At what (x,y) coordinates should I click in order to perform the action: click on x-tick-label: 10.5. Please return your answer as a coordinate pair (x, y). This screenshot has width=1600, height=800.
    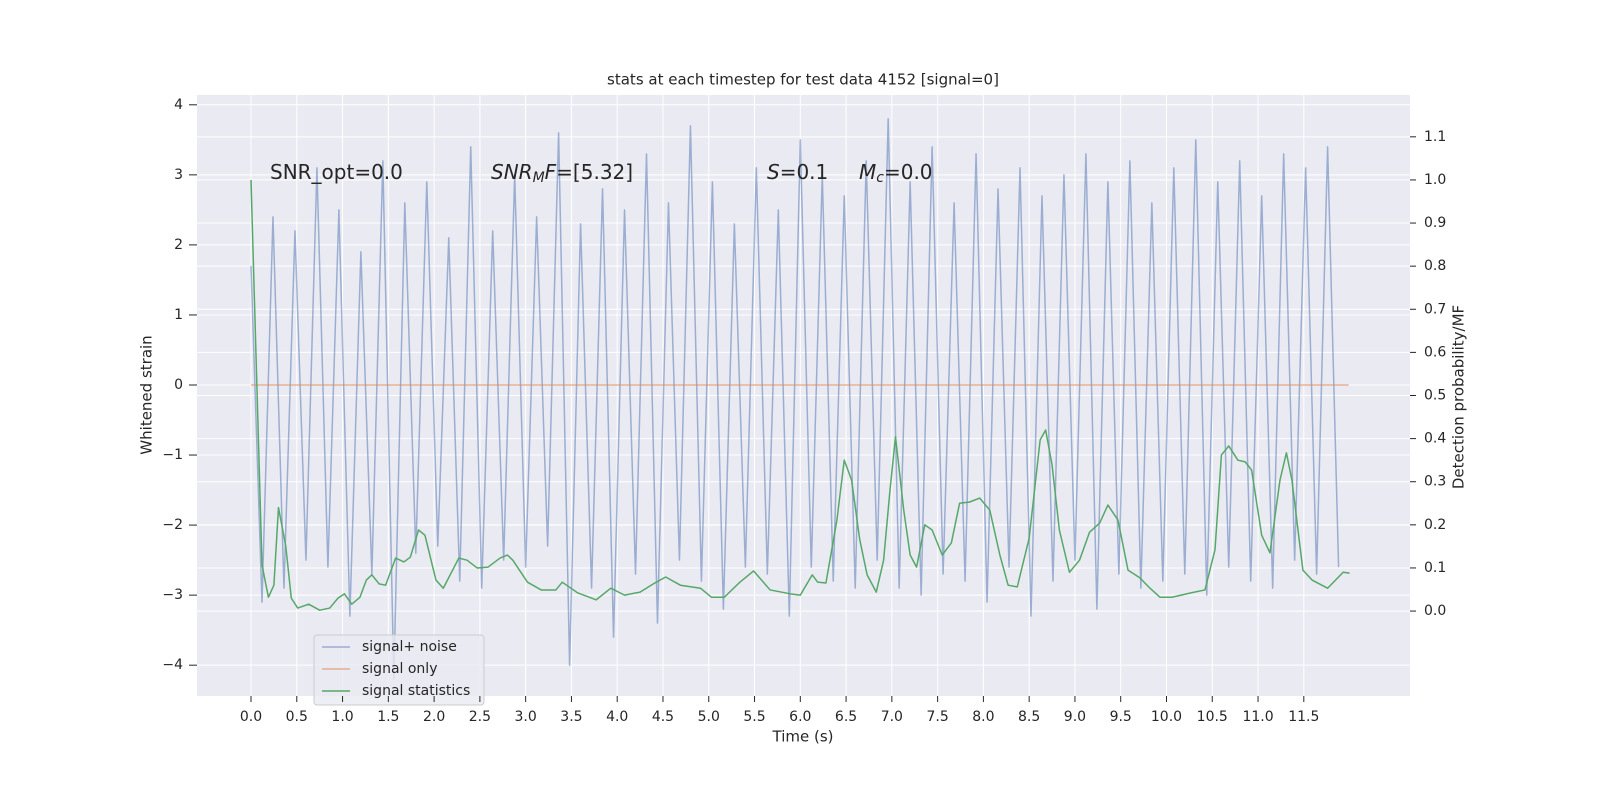
    Looking at the image, I should click on (1212, 717).